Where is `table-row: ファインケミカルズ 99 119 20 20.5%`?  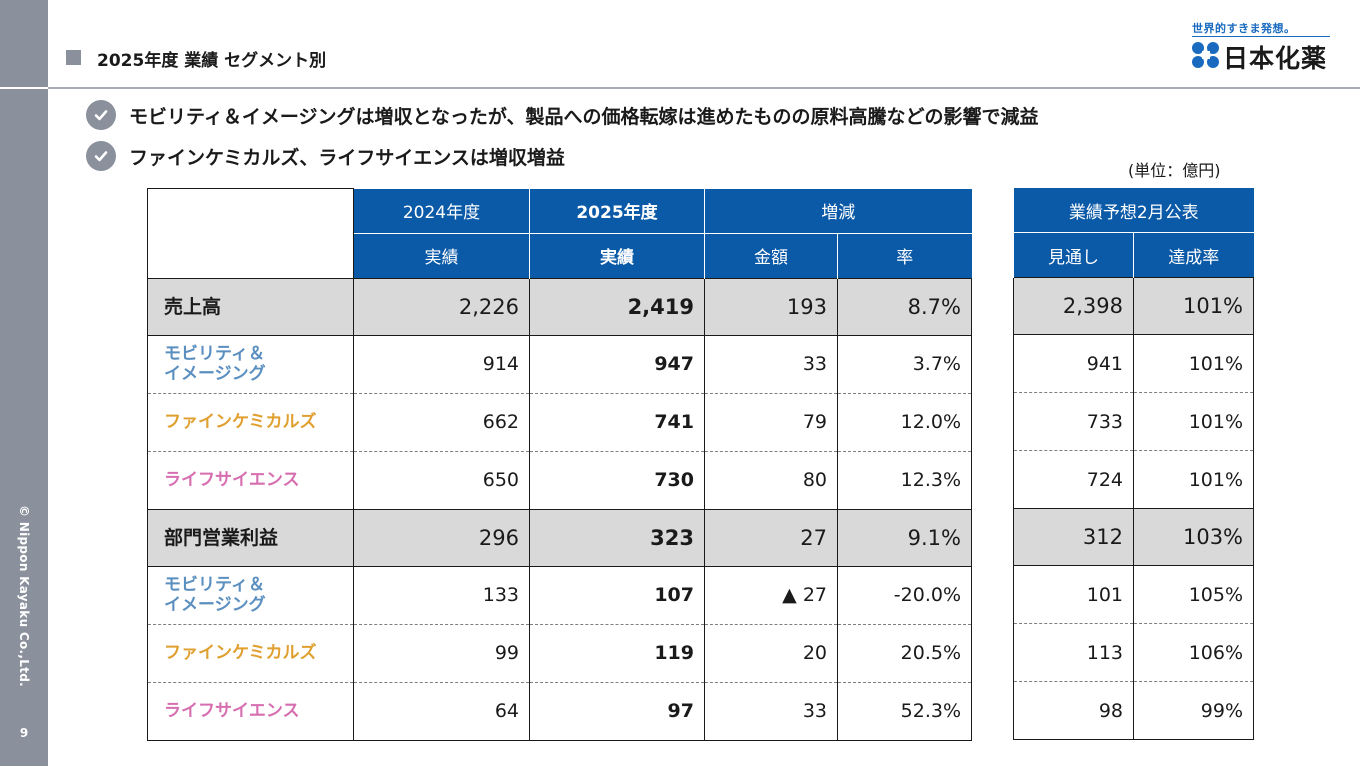
table-row: ファインケミカルズ 99 119 20 20.5% is located at coordinates (559, 653).